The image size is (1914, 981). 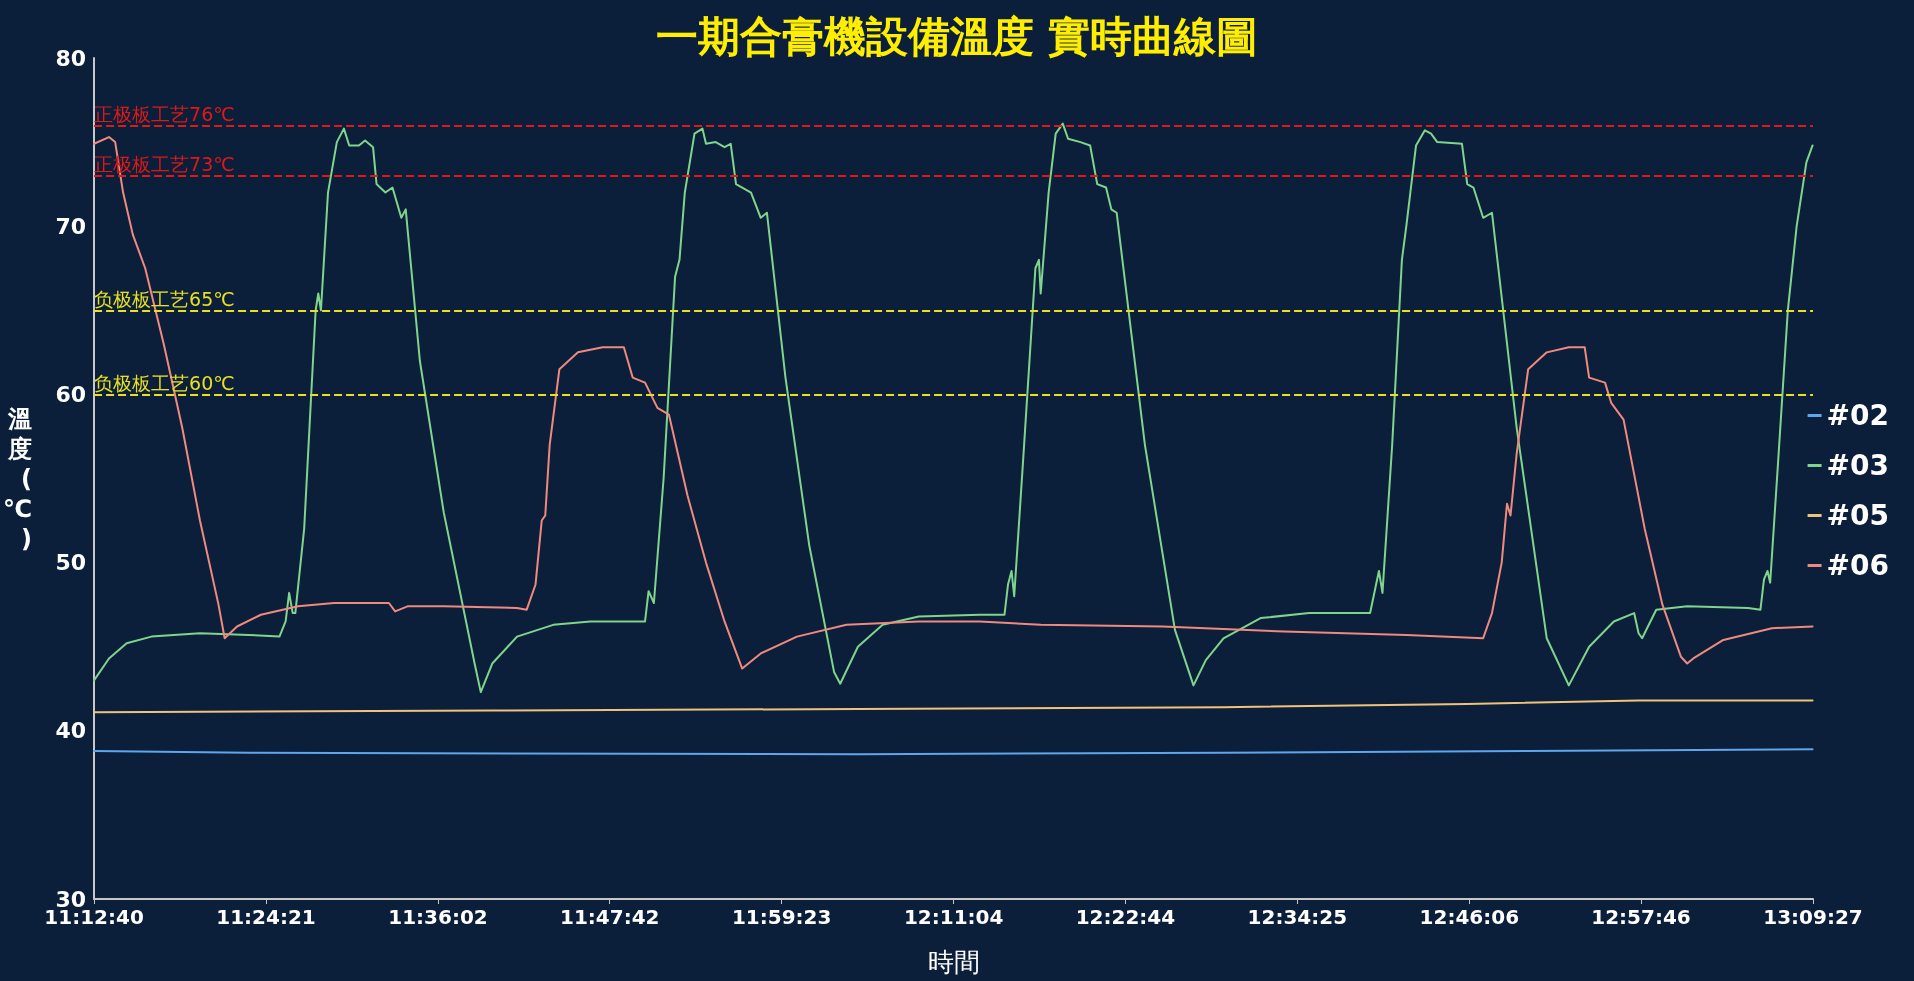 I want to click on x-tick-label: 12:11:04, so click(x=953, y=917).